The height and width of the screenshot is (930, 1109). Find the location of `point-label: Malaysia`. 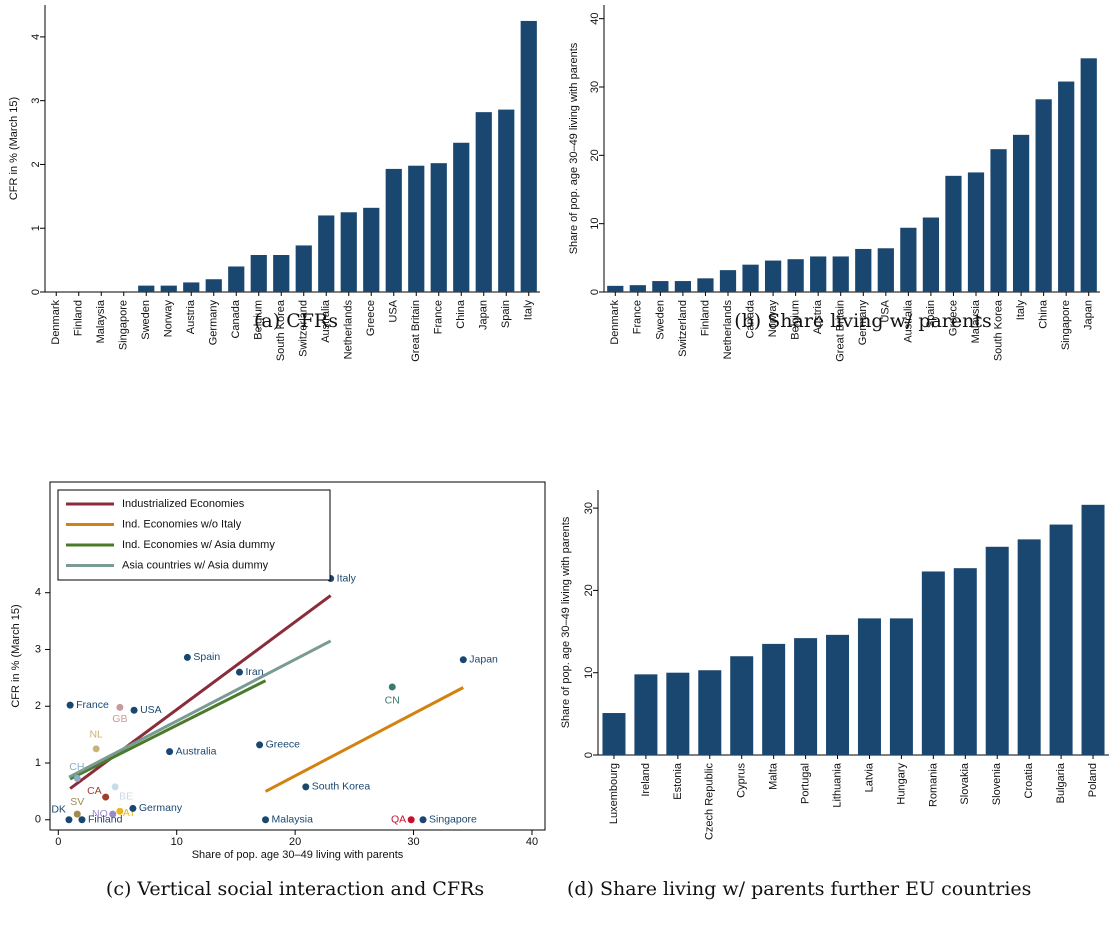

point-label: Malaysia is located at coordinates (293, 820).